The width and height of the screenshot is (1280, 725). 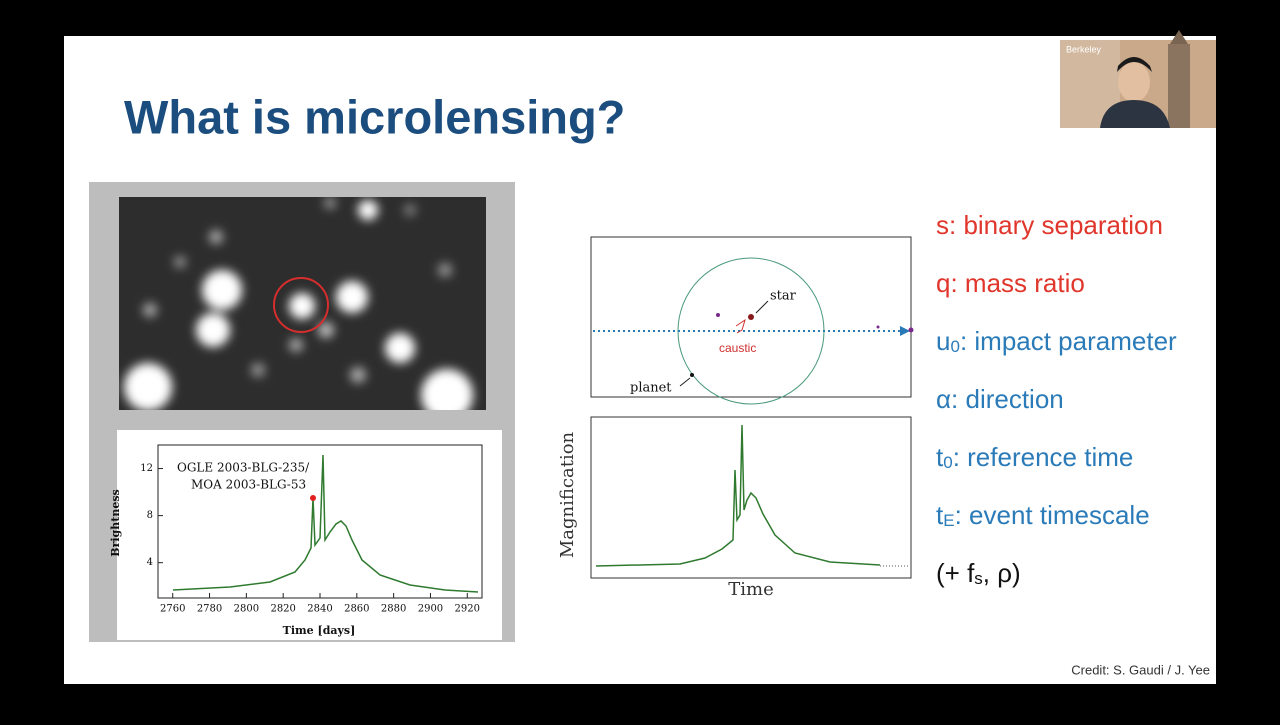 I want to click on parameter-text: : mass ratio, so click(x=1017, y=283).